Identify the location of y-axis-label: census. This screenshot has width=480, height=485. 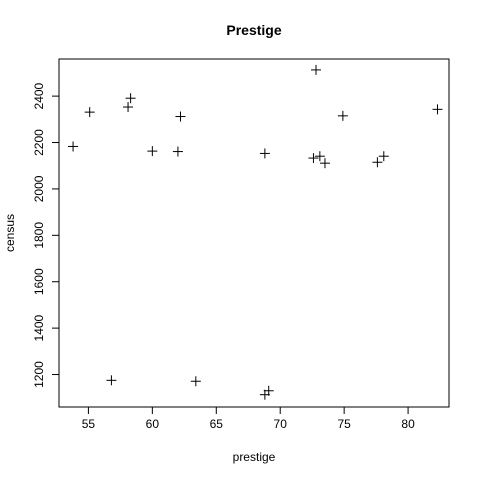
(10, 233).